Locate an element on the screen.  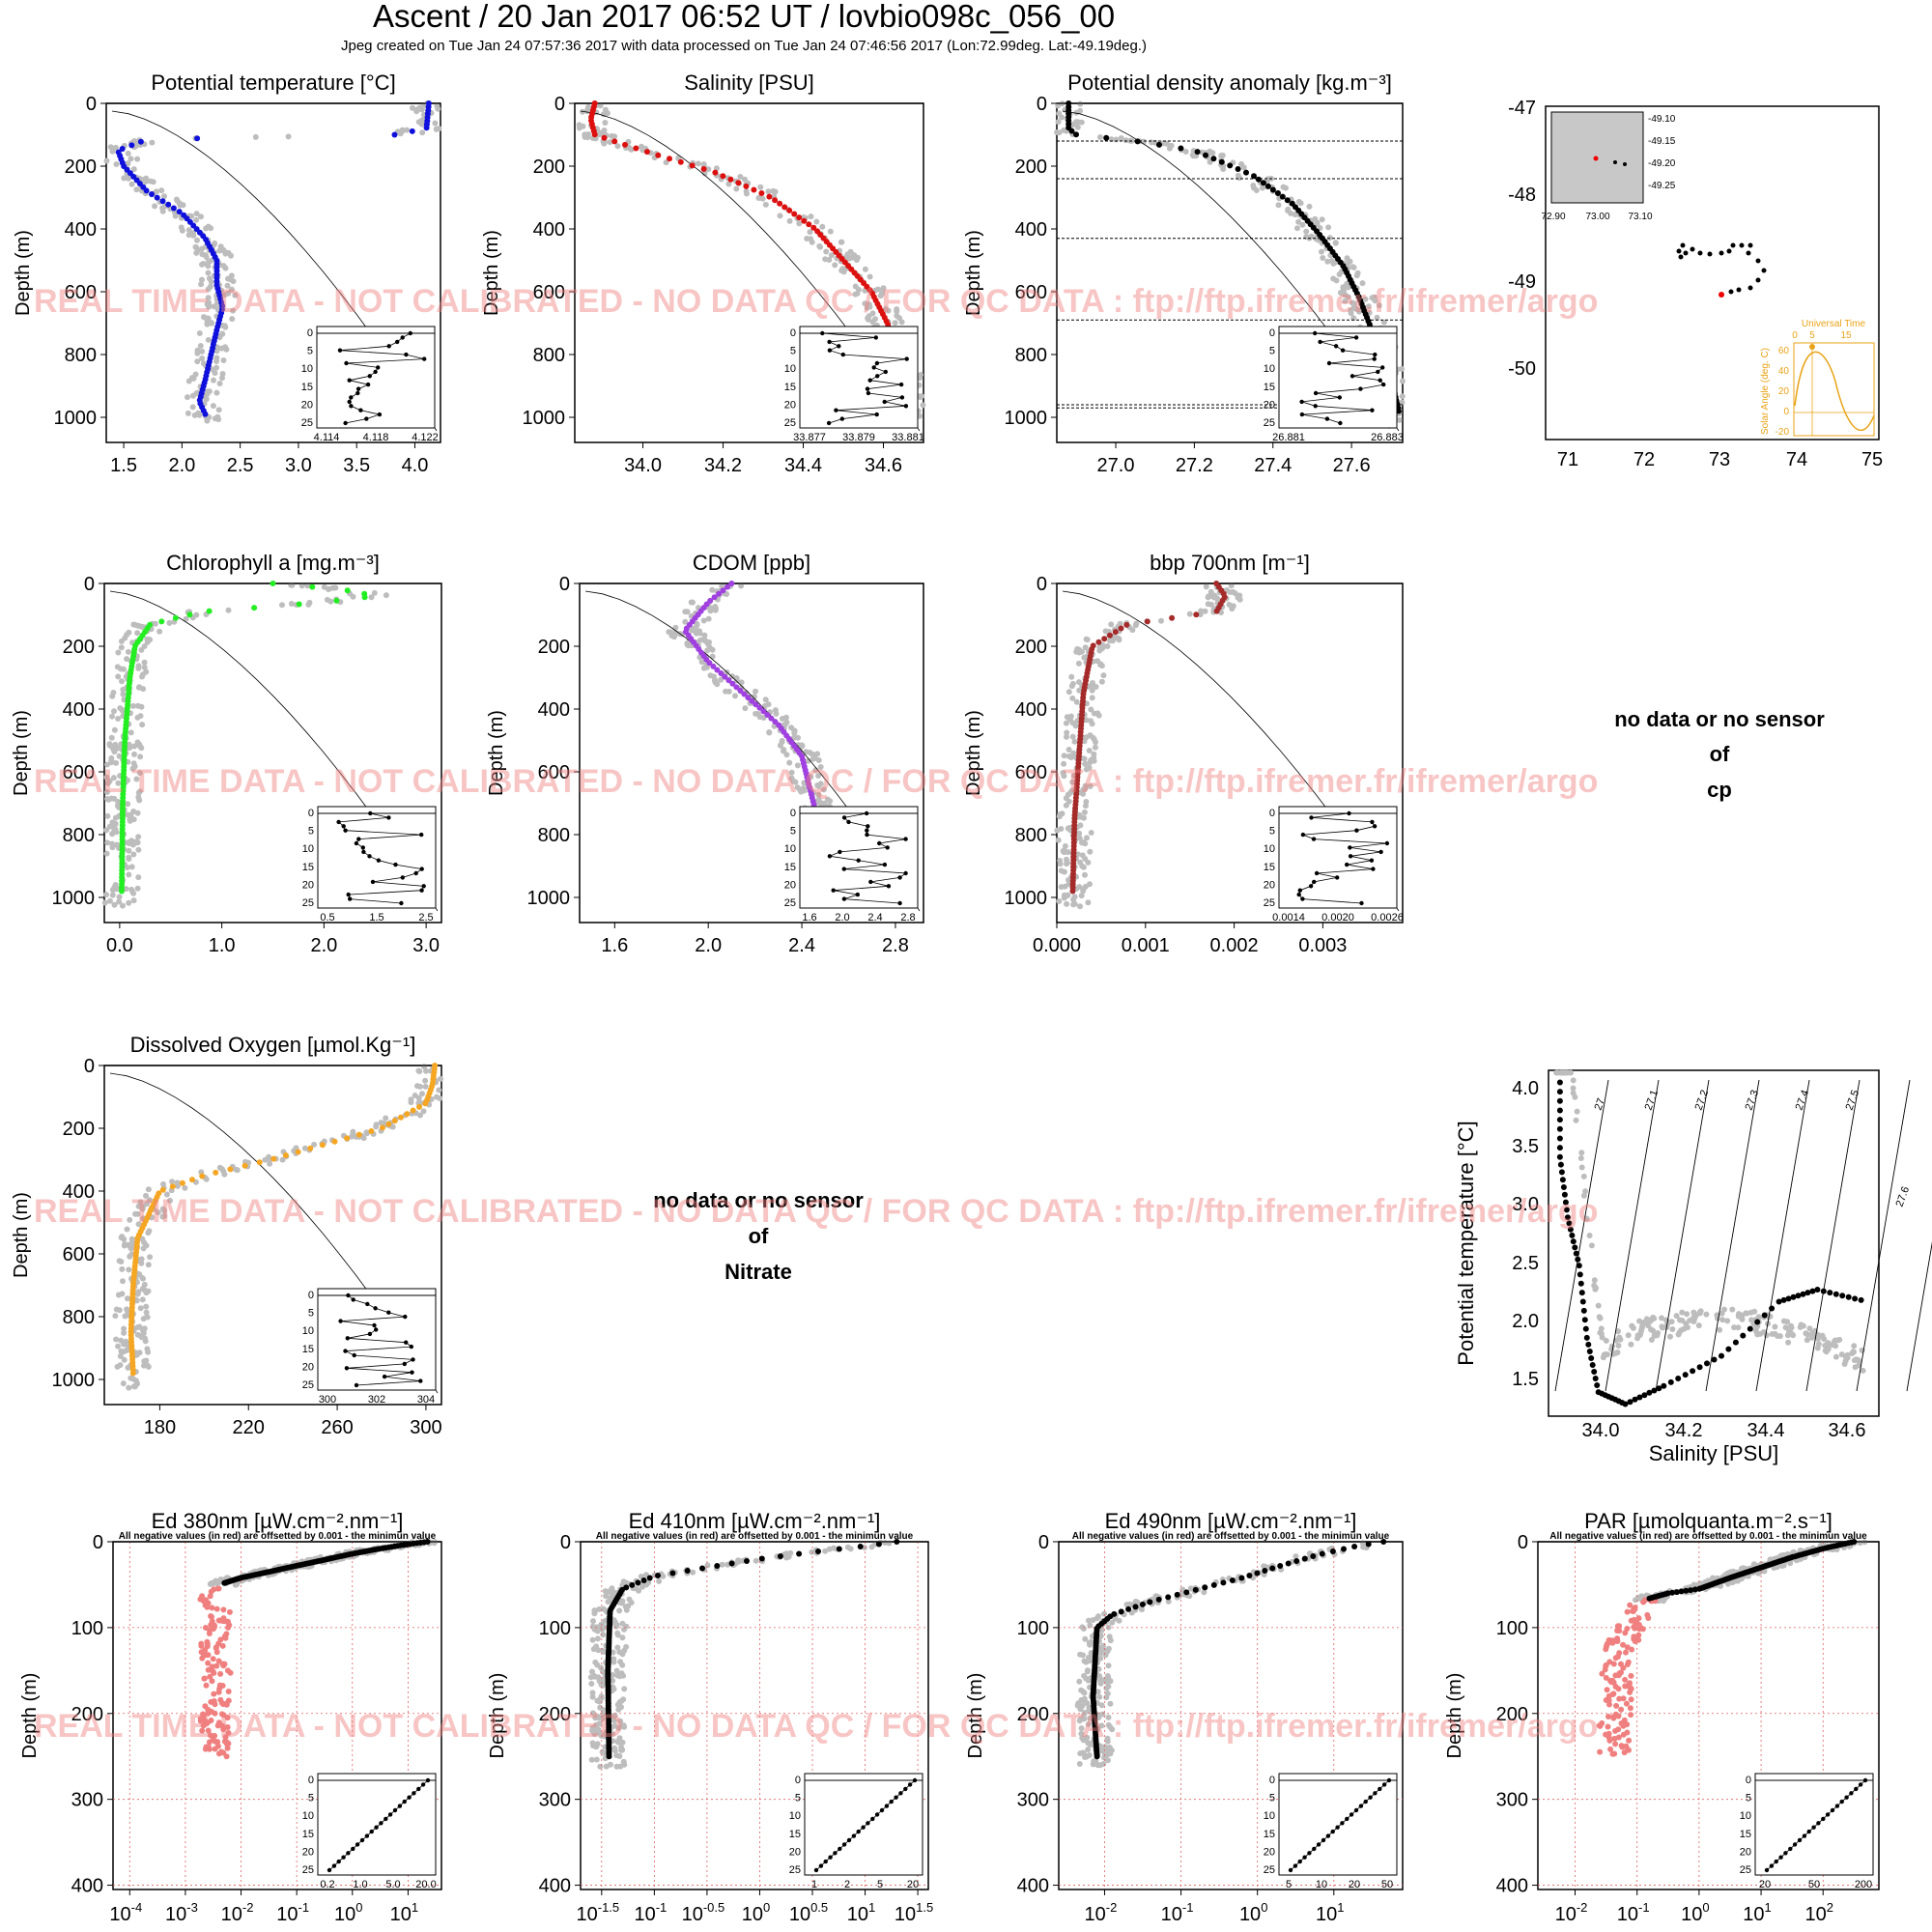
x-tick-exponent: 0 is located at coordinates (766, 1907).